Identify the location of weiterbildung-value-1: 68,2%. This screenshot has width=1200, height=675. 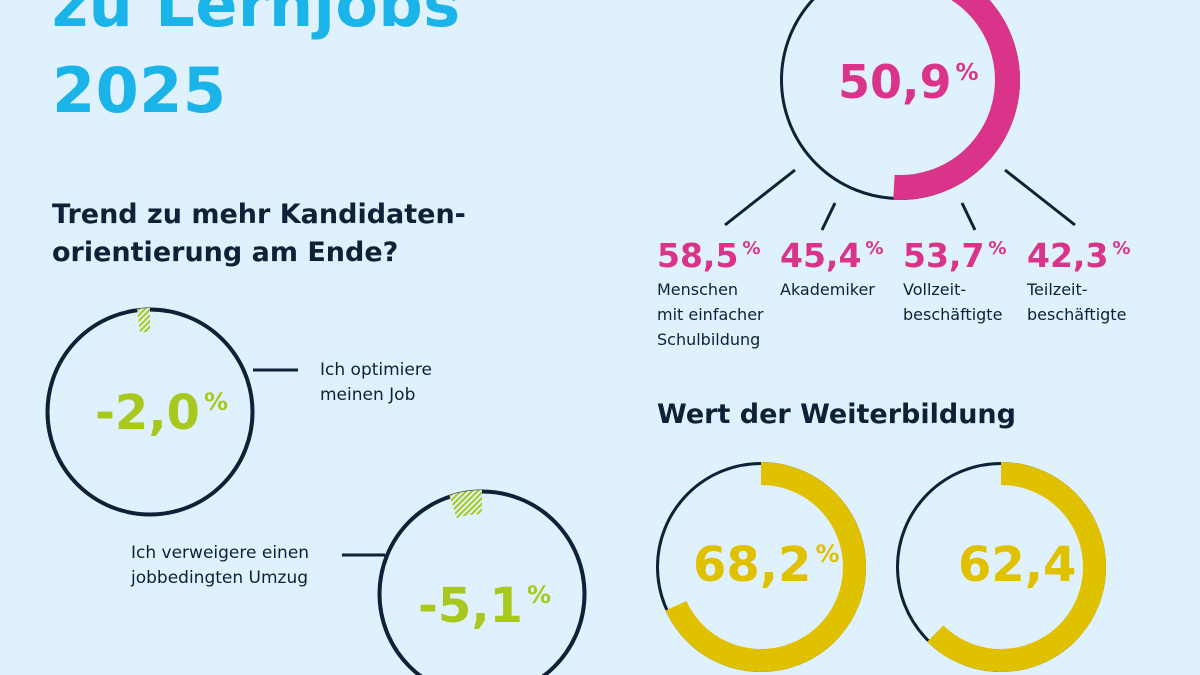
(766, 565).